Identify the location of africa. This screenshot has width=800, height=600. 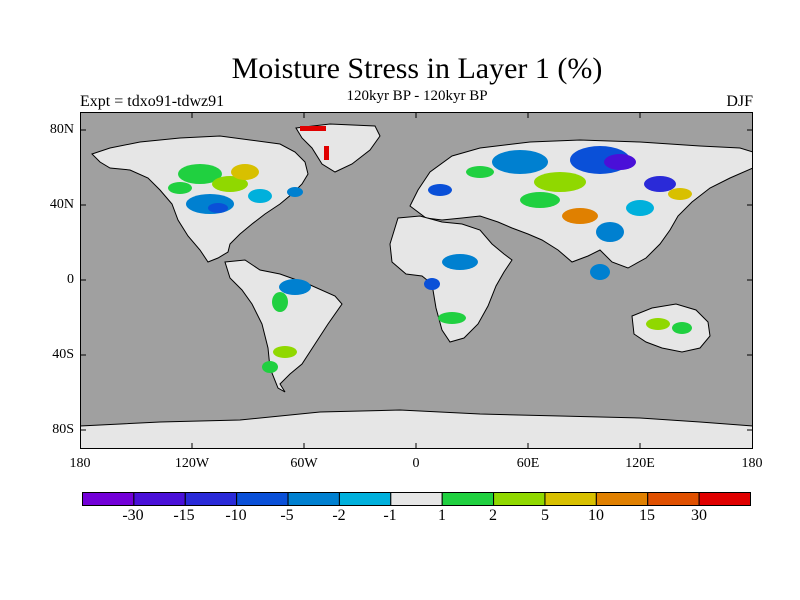
(451, 279).